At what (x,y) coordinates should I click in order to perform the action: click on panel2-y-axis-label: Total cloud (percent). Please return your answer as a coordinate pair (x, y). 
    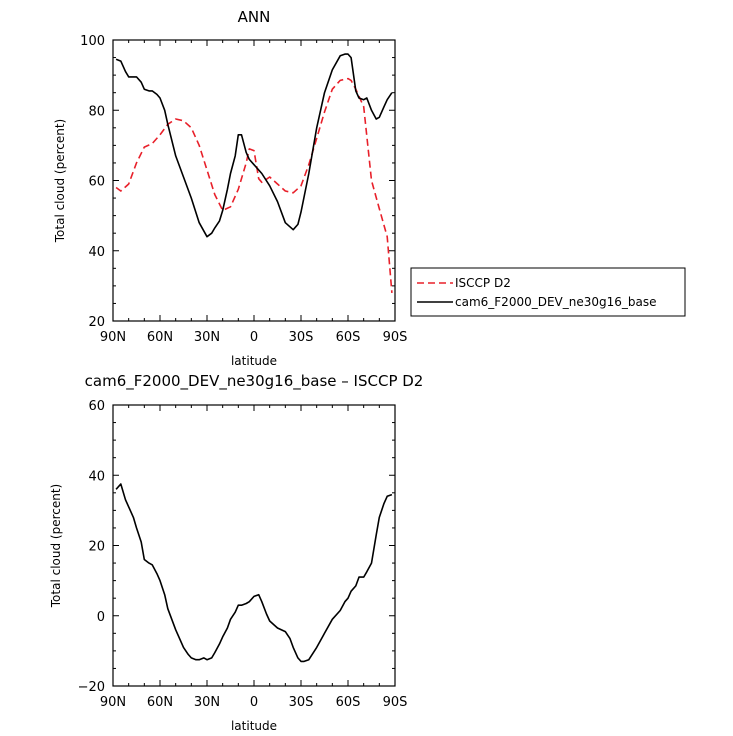
    Looking at the image, I should click on (56, 546).